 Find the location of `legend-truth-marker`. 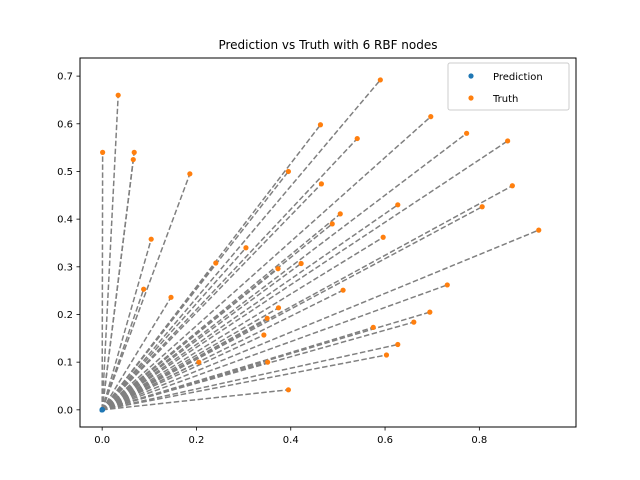

legend-truth-marker is located at coordinates (471, 98).